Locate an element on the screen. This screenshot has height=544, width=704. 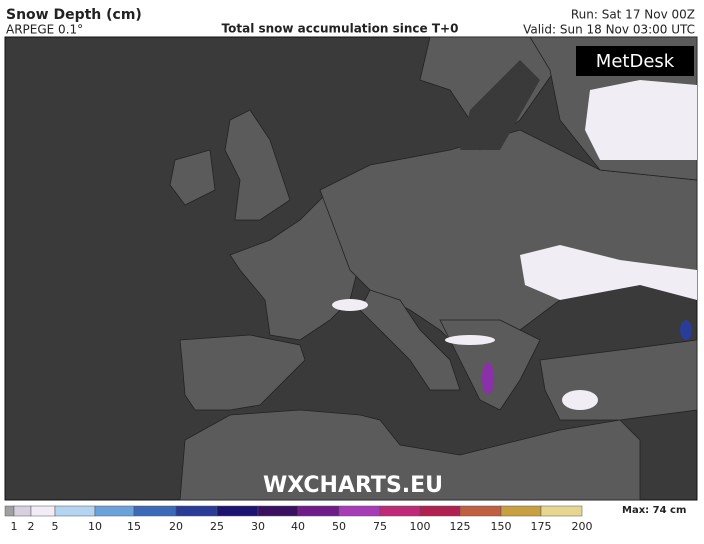
subtitle: Total snow accumulation since T+0 is located at coordinates (340, 29).